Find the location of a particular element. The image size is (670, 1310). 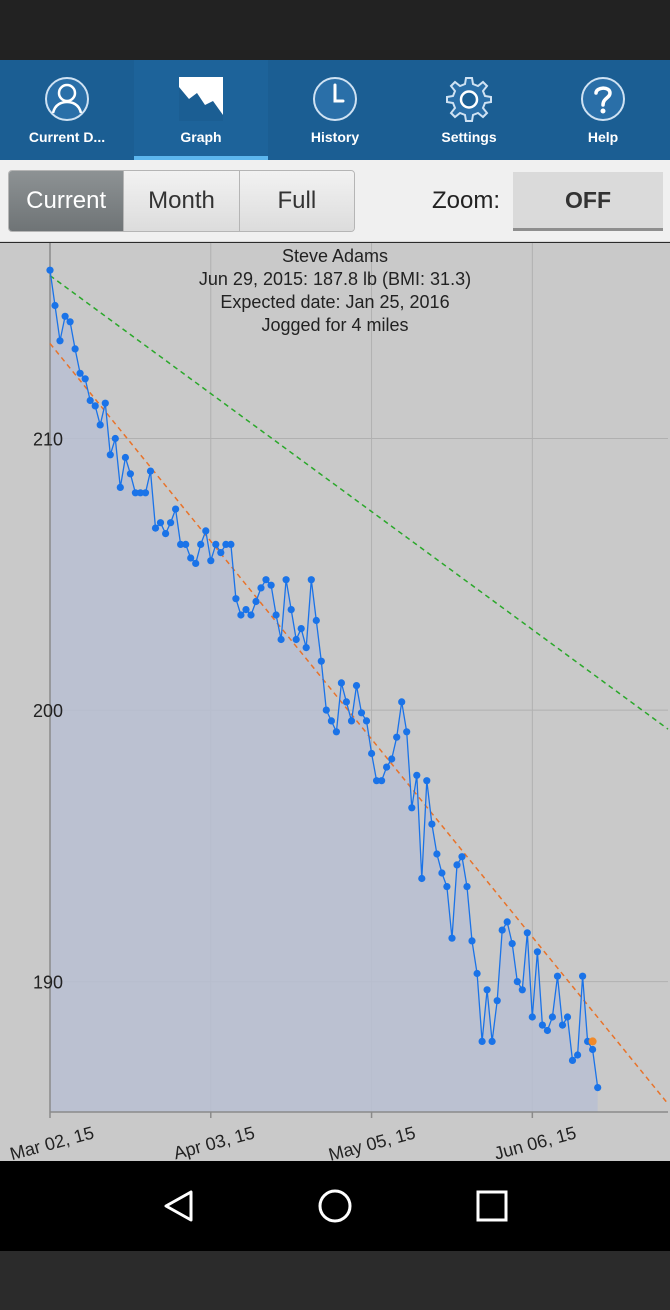

tab-label: Help is located at coordinates (603, 137).